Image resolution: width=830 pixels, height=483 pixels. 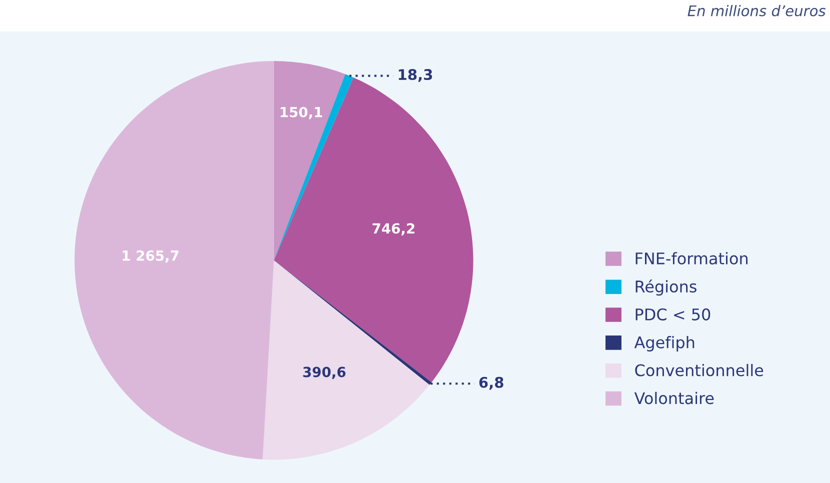 I want to click on legend-label: Agefiph, so click(x=664, y=344).